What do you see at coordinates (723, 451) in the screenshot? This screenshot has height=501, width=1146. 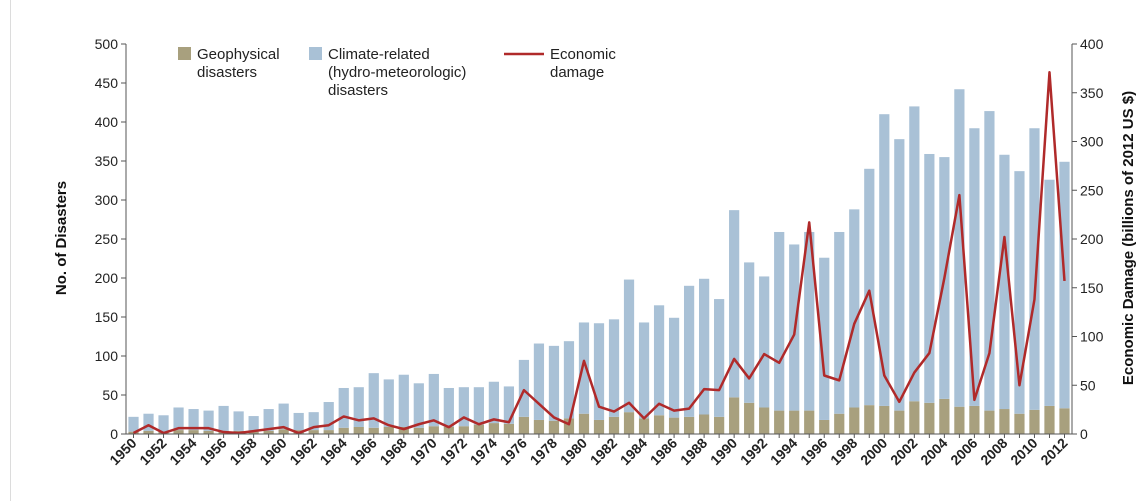 I see `x-tick-label: 1990` at bounding box center [723, 451].